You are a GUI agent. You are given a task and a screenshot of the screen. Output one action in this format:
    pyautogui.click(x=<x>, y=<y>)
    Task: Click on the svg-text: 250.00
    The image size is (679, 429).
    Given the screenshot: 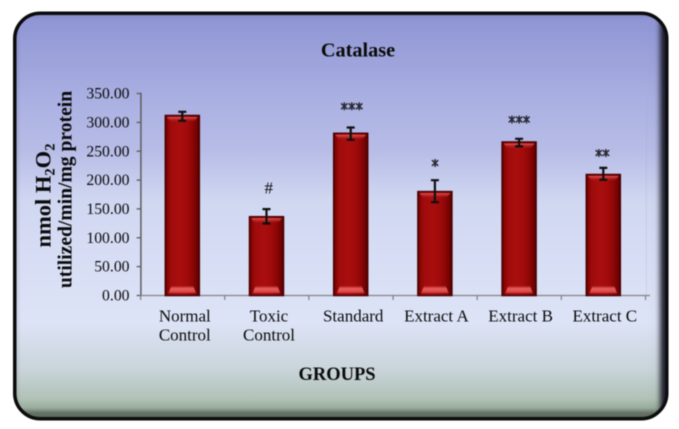 What is the action you would take?
    pyautogui.click(x=107, y=151)
    